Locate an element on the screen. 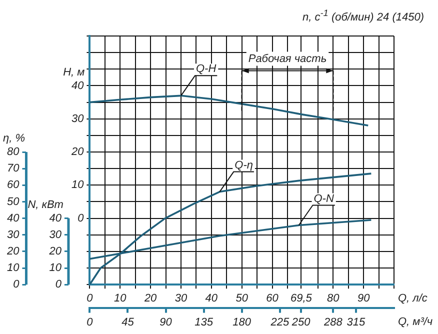 This screenshot has width=438, height=334. y2-tick-label: 50 is located at coordinates (13, 202).